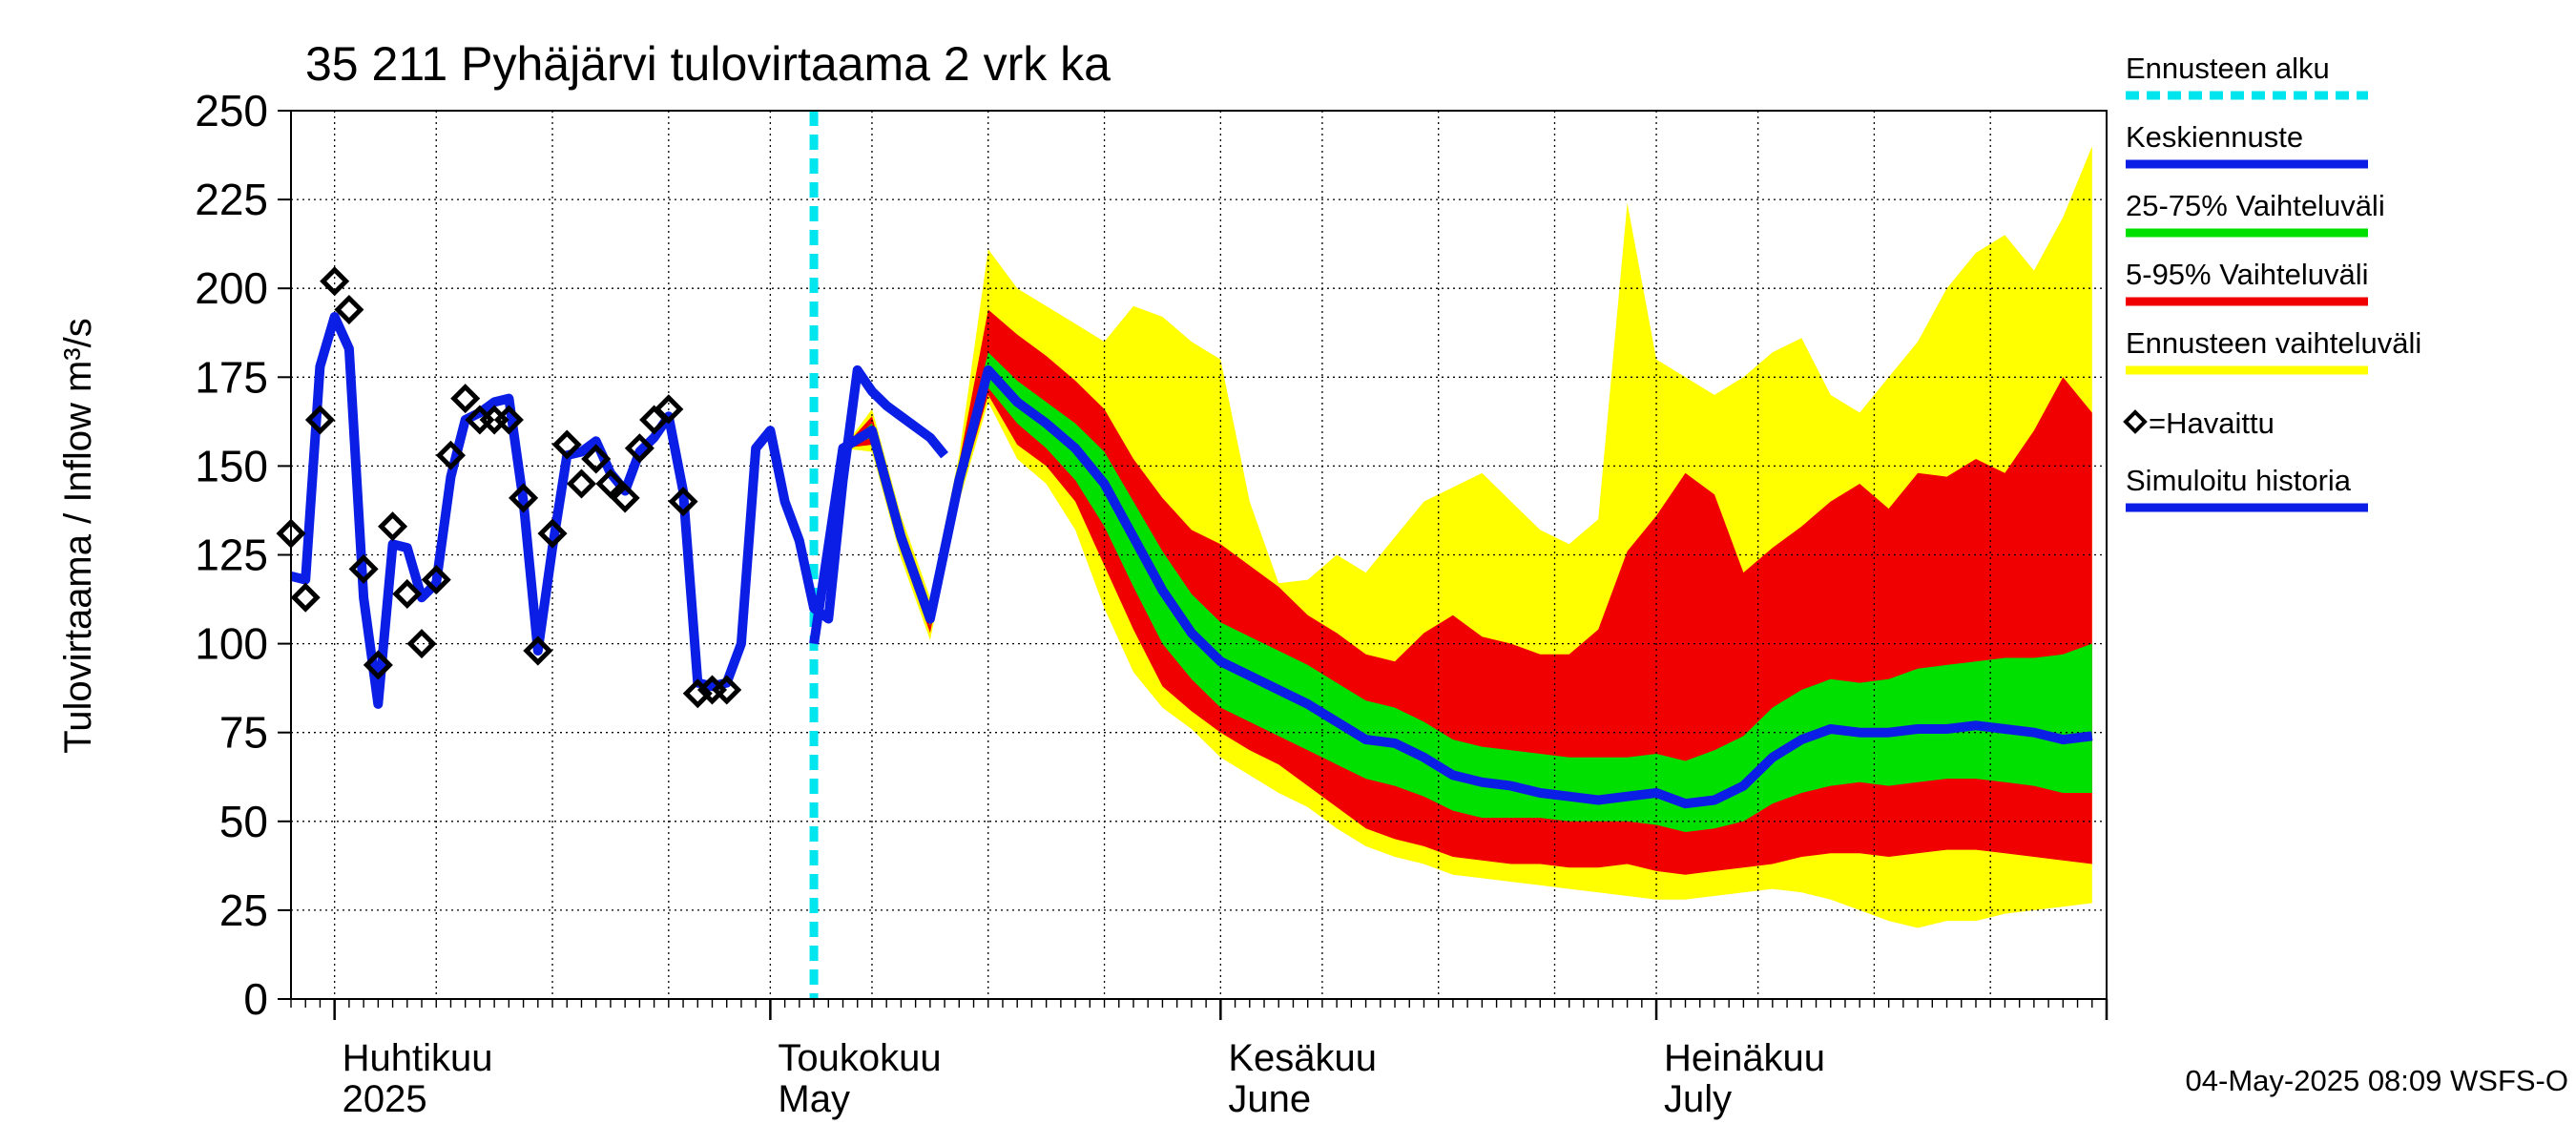 Image resolution: width=2576 pixels, height=1145 pixels. I want to click on timestamp: 04-May-2025 08:09 WSFS-O, so click(2377, 1081).